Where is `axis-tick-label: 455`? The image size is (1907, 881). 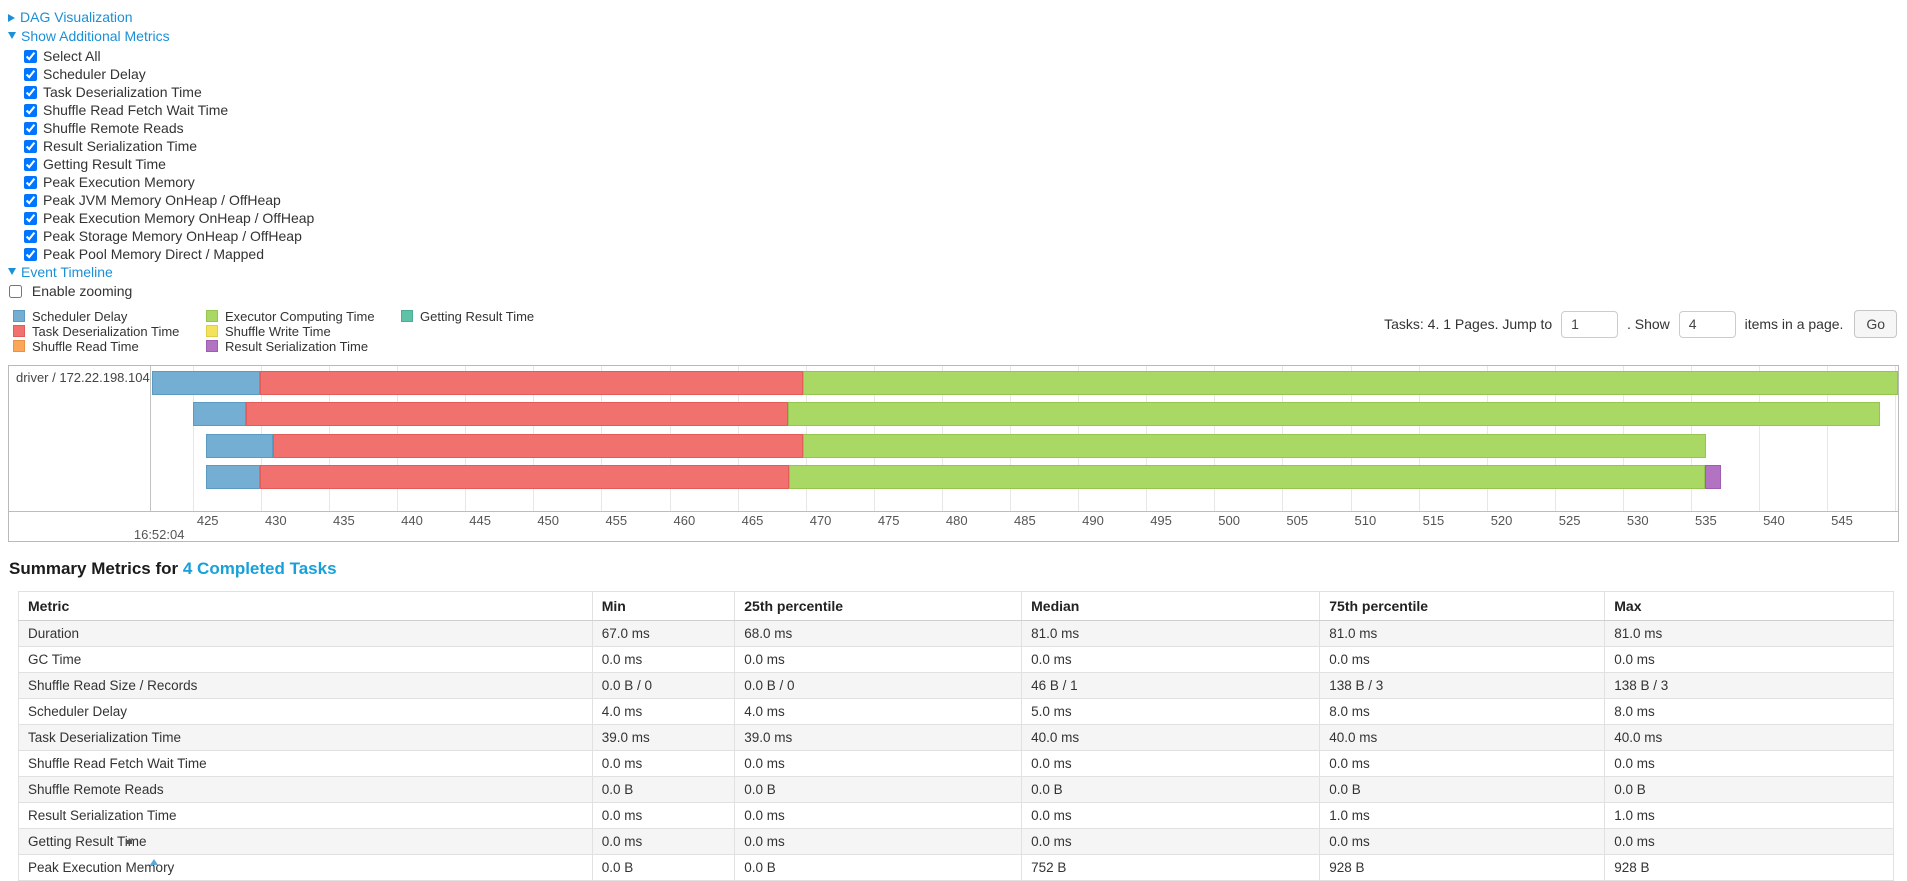
axis-tick-label: 455 is located at coordinates (616, 520).